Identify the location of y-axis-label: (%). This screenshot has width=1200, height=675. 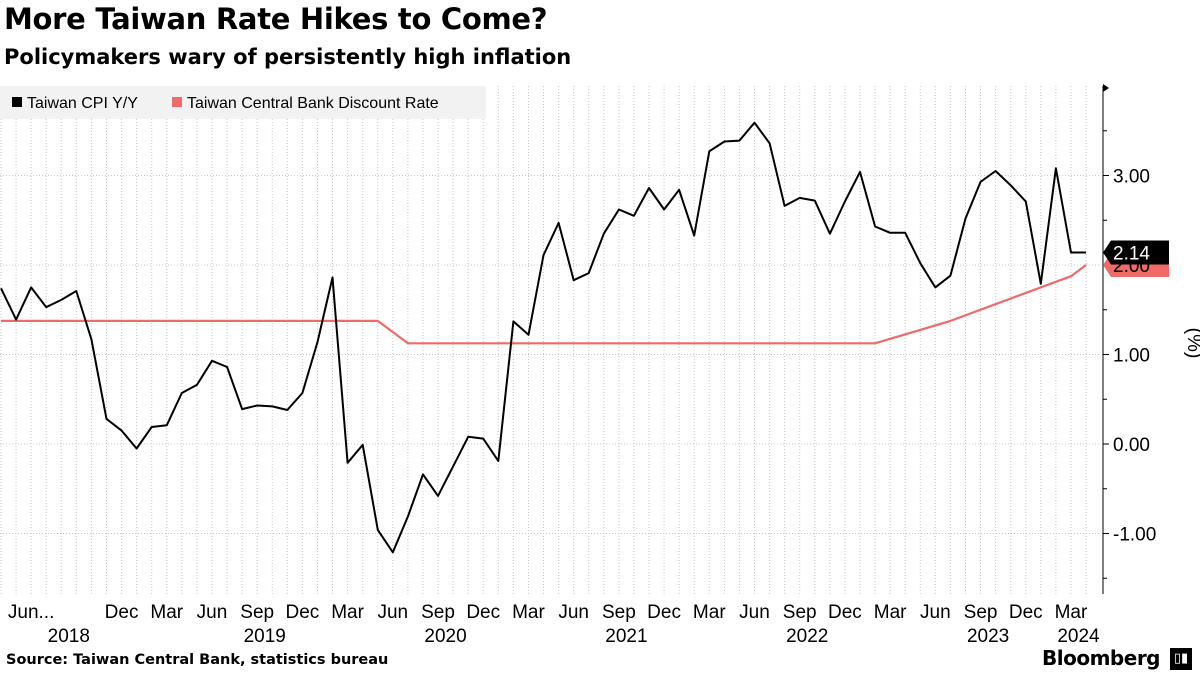
(1191, 342).